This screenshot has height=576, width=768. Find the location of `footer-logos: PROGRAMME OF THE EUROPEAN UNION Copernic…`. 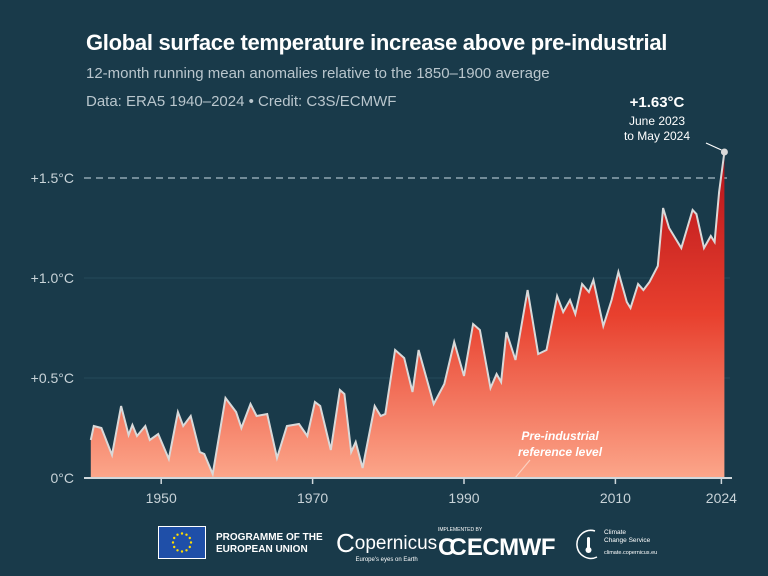

footer-logos: PROGRAMME OF THE EUROPEAN UNION Copernic… is located at coordinates (384, 544).